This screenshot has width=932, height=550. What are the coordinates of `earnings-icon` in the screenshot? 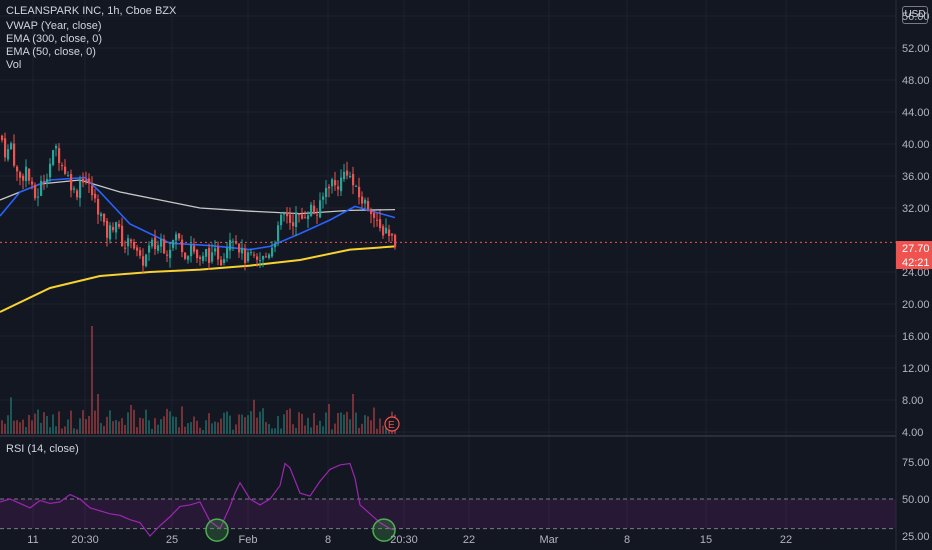 It's located at (392, 424).